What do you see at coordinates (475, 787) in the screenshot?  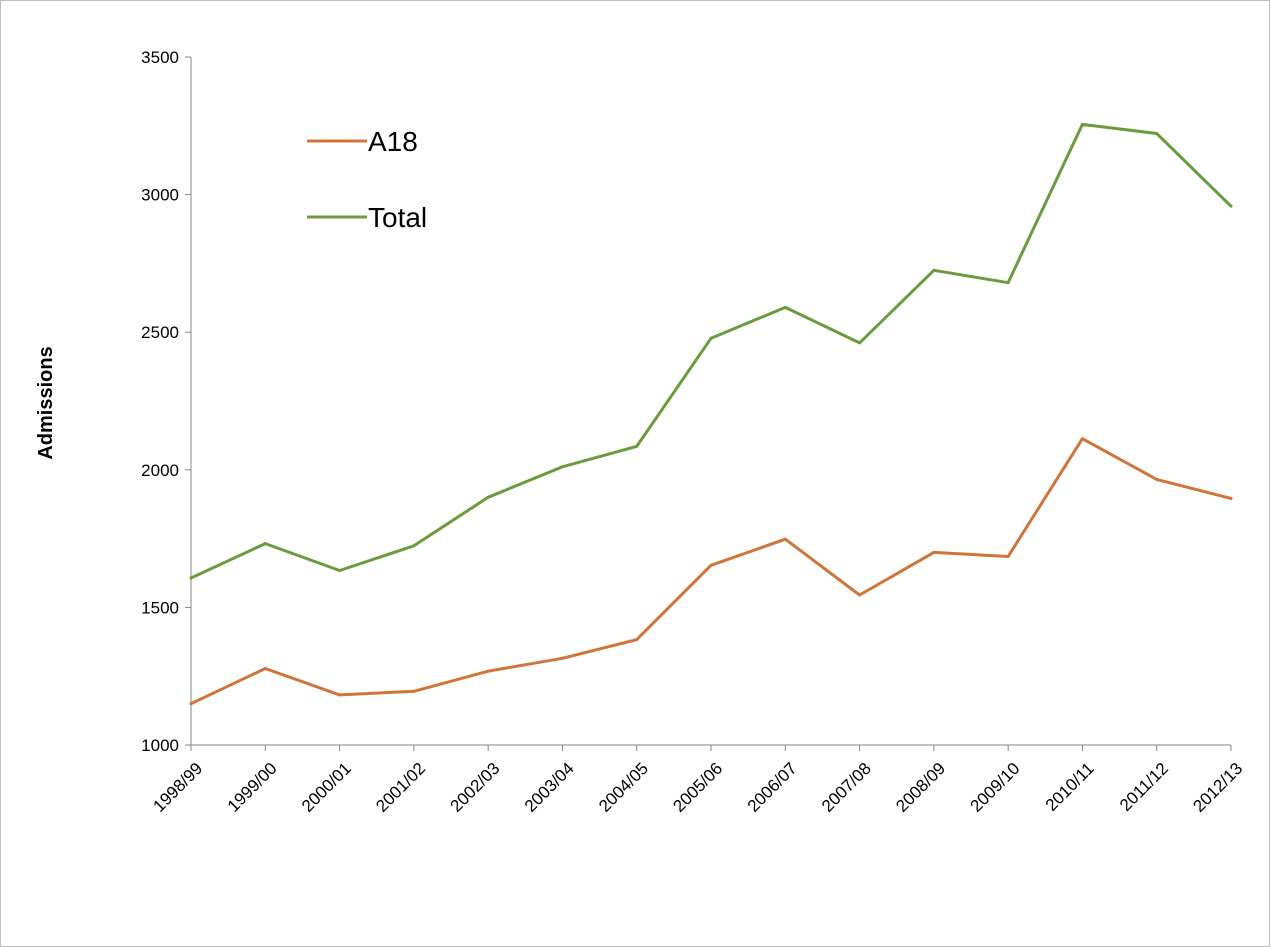 I see `x-tick-label: 2002/03` at bounding box center [475, 787].